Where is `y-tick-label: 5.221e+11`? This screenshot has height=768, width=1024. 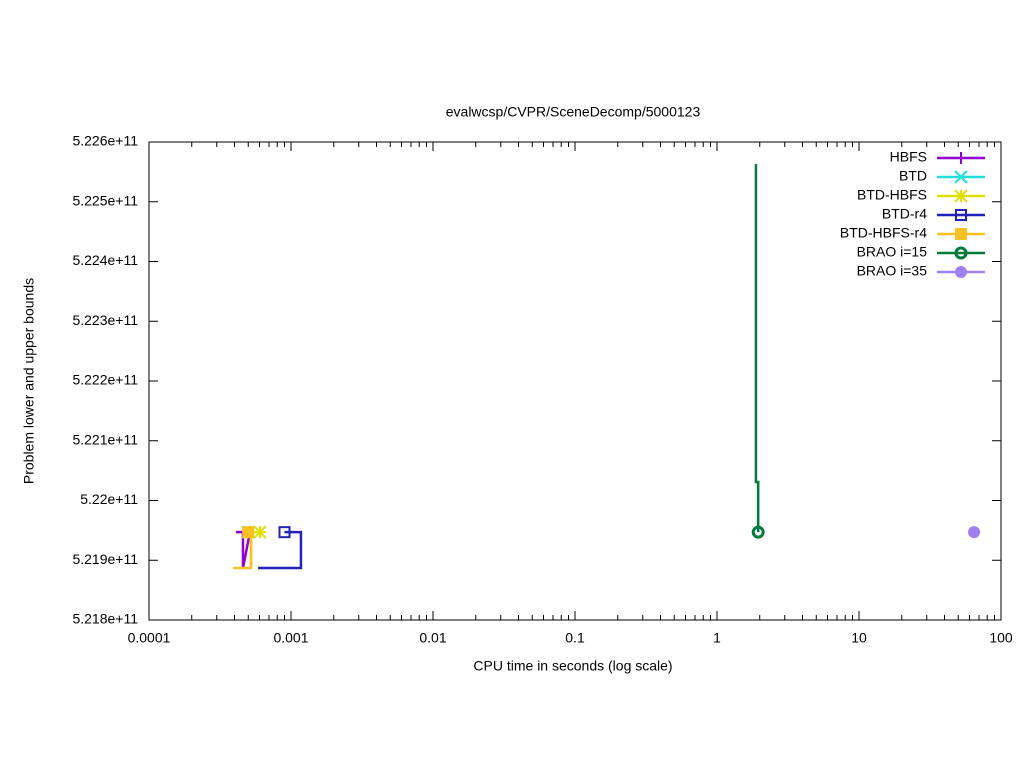
y-tick-label: 5.221e+11 is located at coordinates (105, 439).